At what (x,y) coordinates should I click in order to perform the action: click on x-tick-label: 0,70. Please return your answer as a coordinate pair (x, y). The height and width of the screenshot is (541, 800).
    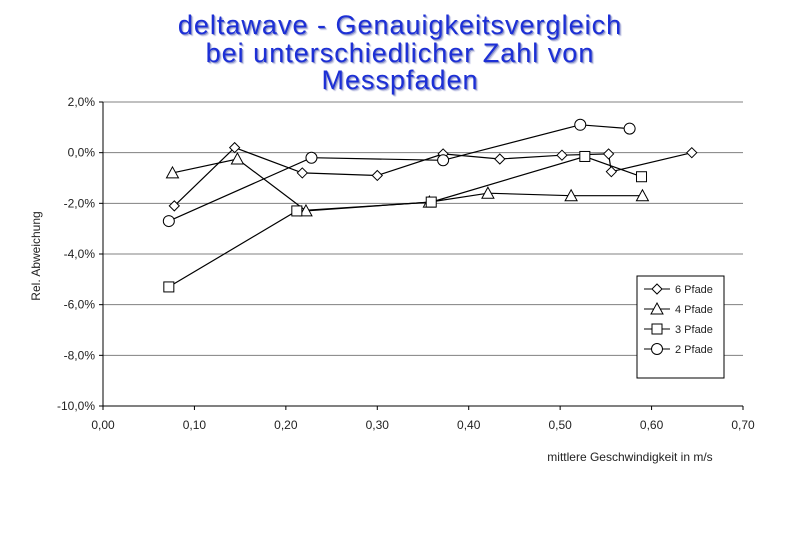
    Looking at the image, I should click on (743, 425).